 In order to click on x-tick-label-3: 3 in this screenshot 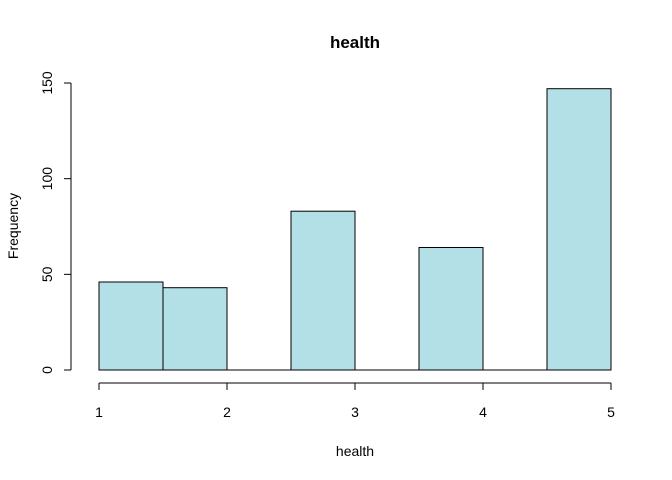, I will do `click(355, 412)`.